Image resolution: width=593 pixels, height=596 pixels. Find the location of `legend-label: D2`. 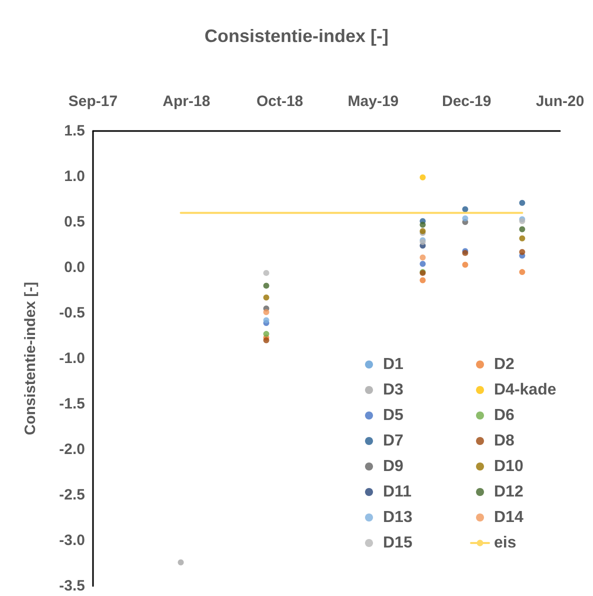

legend-label: D2 is located at coordinates (504, 364).